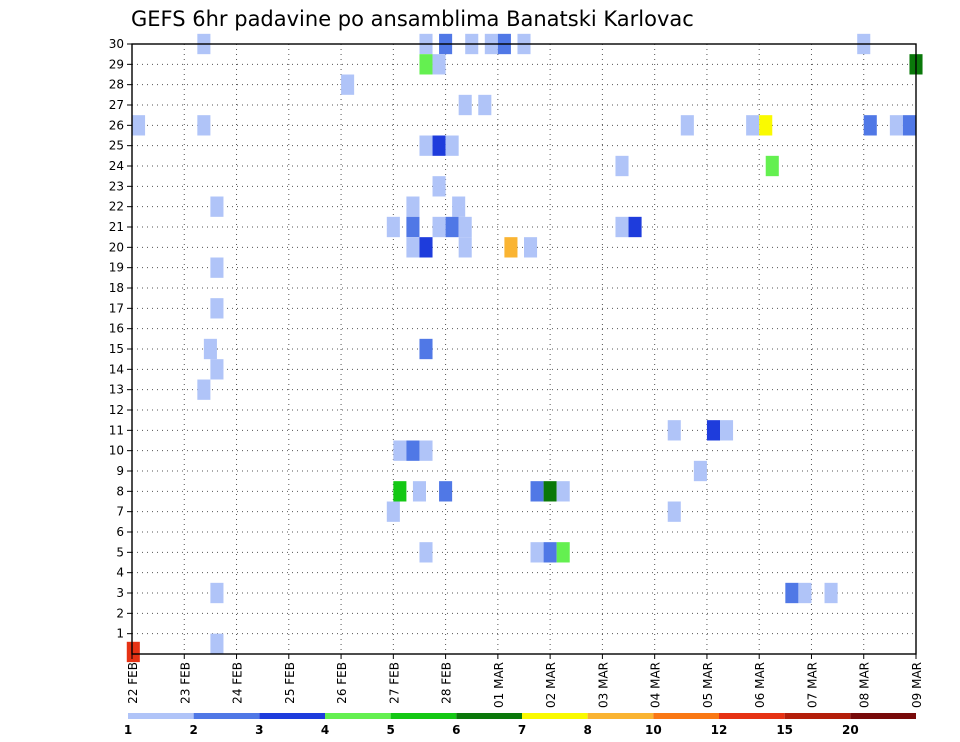  I want to click on x-tick-label: 23 FEB, so click(185, 683).